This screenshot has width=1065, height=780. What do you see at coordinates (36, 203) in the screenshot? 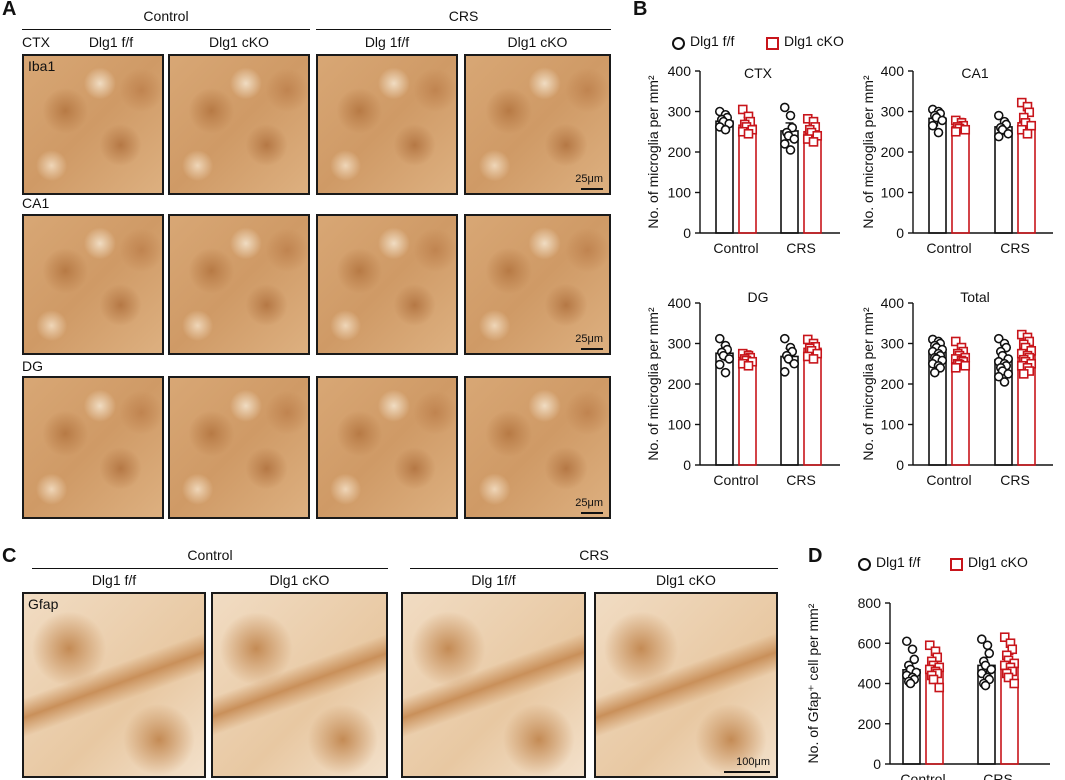
I see `panel-a-row-ca1-label: CA1` at bounding box center [36, 203].